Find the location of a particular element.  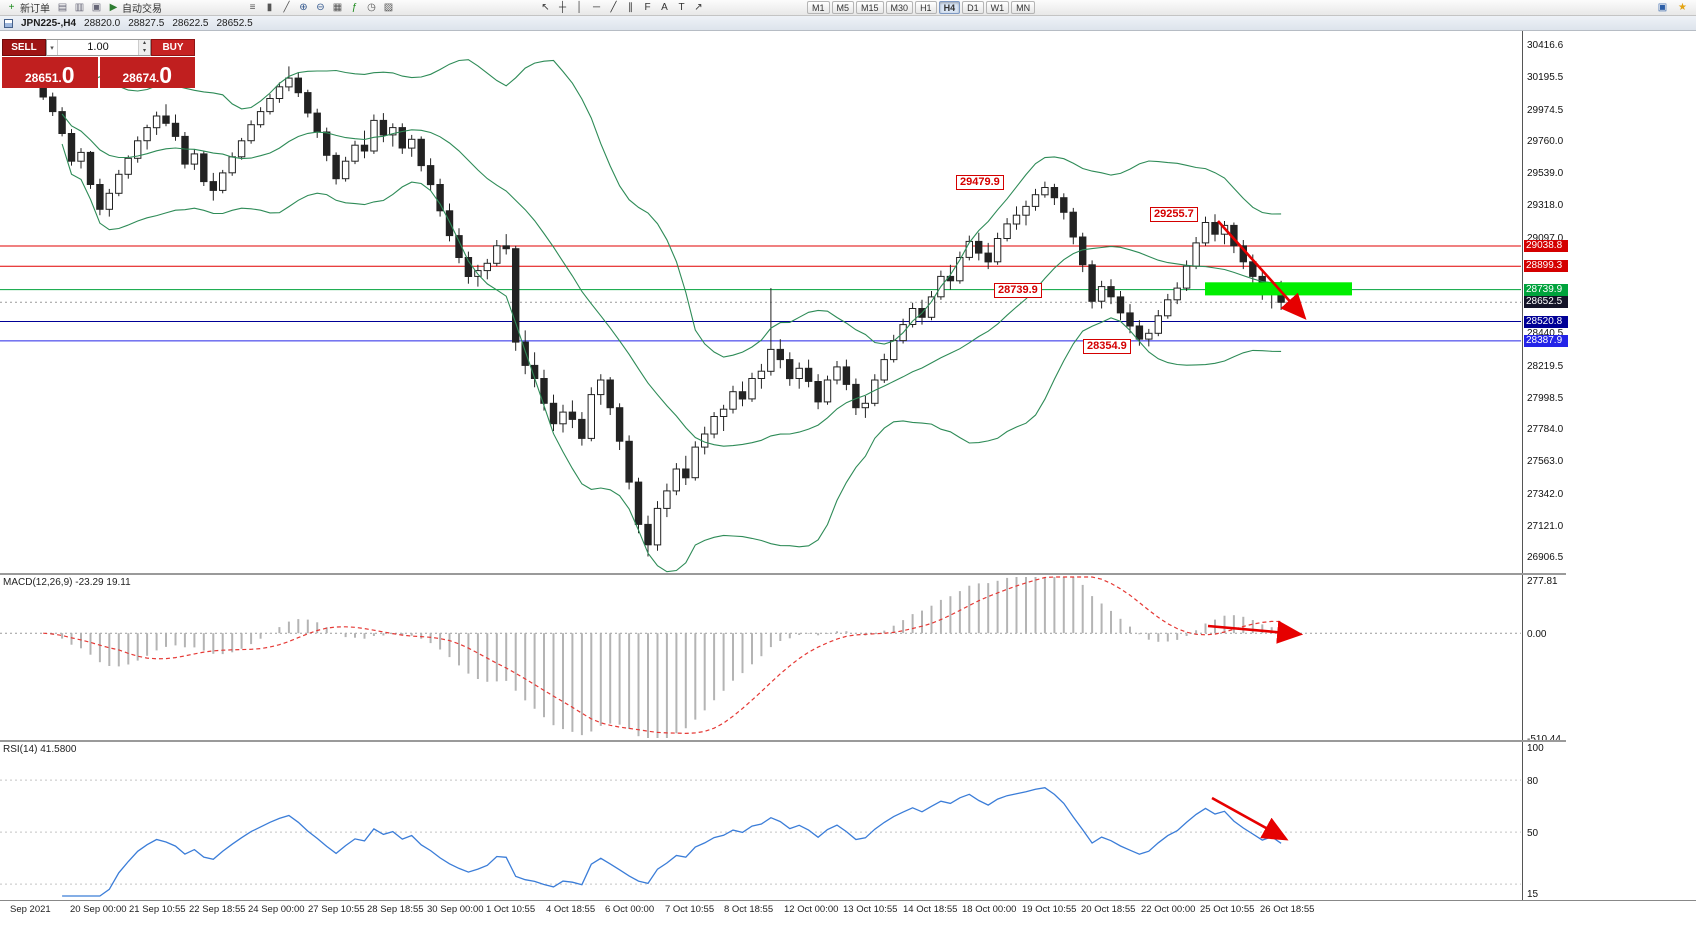

new-order-label: 新订单 is located at coordinates (35, 9).